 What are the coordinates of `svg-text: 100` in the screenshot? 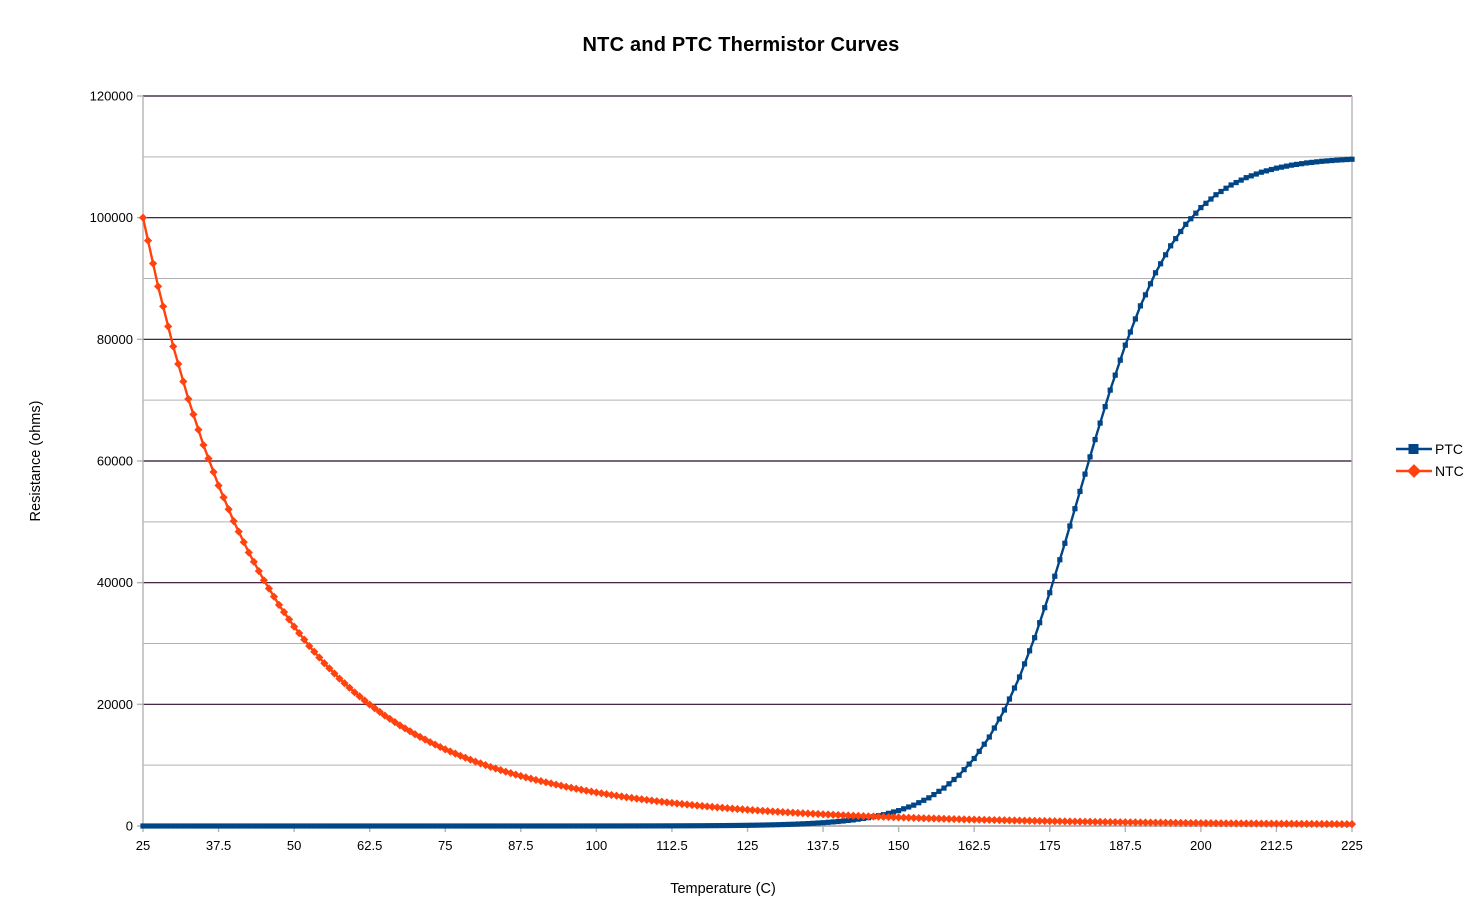 It's located at (597, 845).